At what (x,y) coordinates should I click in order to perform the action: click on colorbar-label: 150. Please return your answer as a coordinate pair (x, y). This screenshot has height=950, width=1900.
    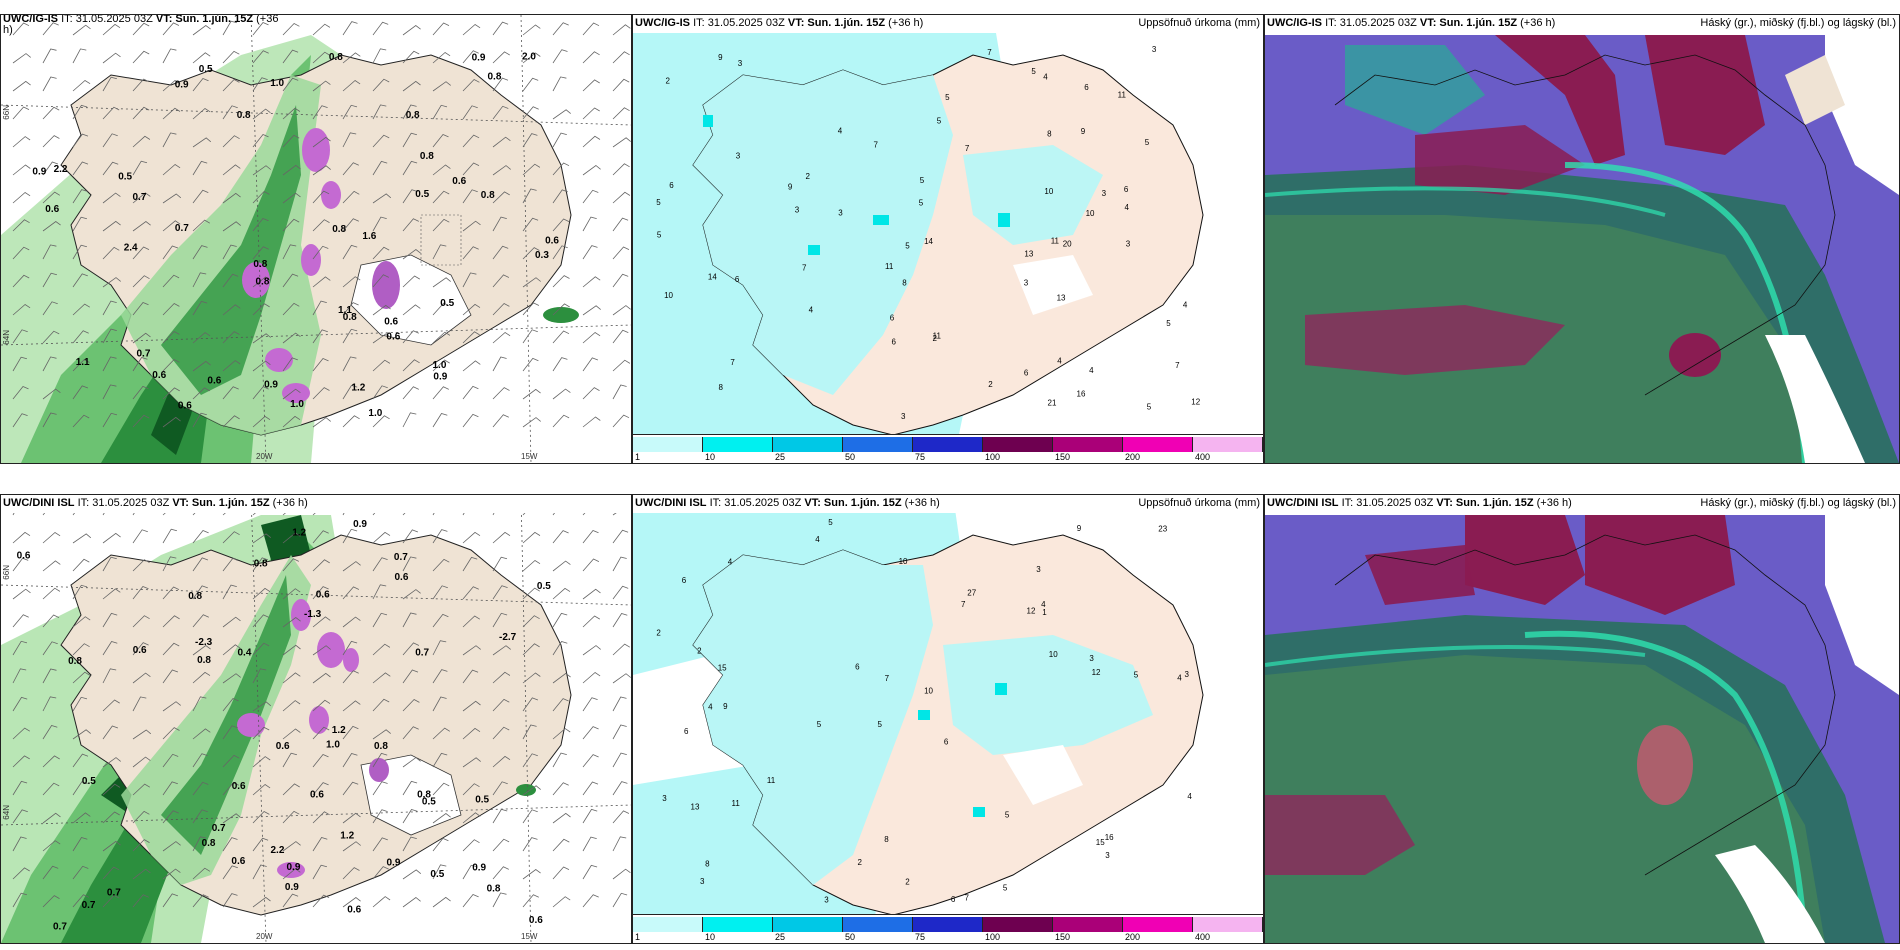
    Looking at the image, I should click on (1063, 457).